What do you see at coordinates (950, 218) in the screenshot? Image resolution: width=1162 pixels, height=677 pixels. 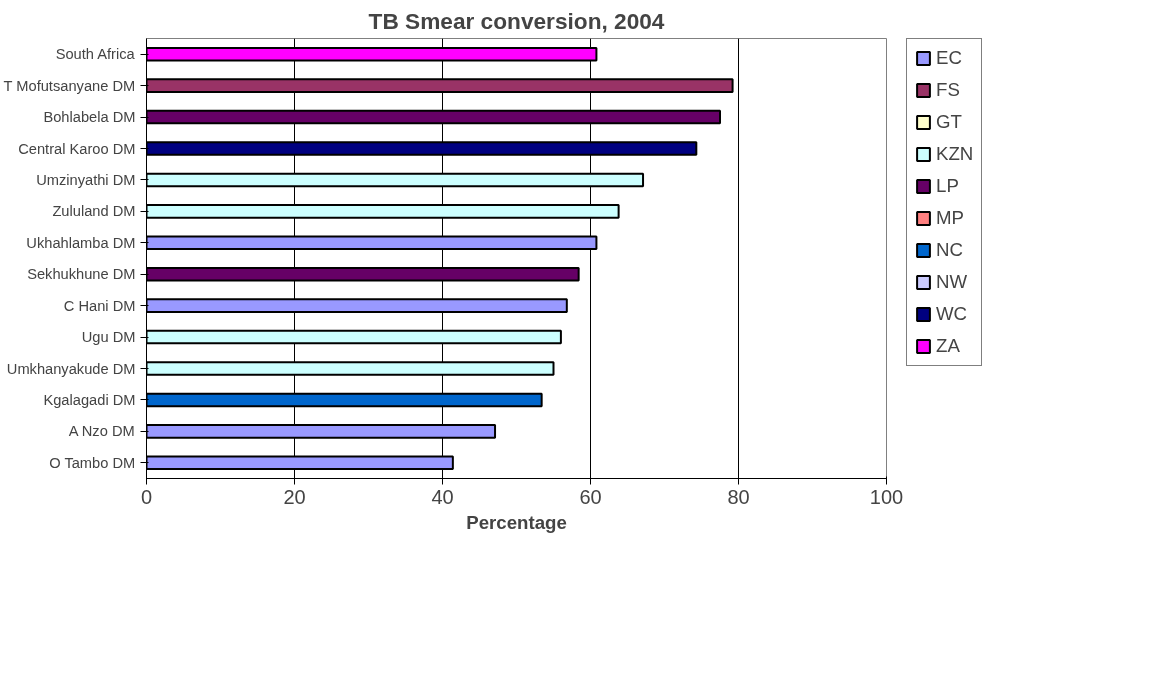 I see `legend-label: MP` at bounding box center [950, 218].